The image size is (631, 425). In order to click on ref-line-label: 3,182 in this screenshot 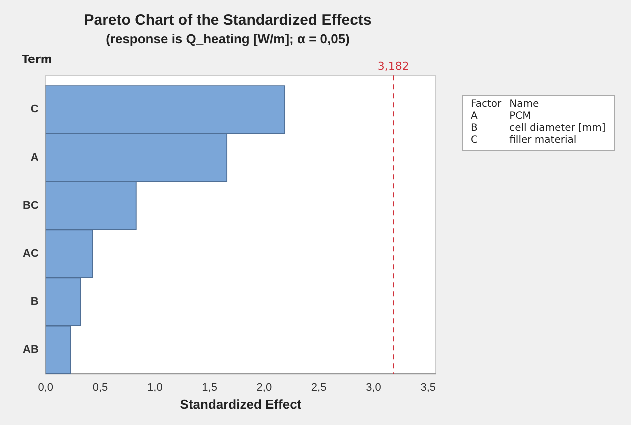, I will do `click(394, 66)`.